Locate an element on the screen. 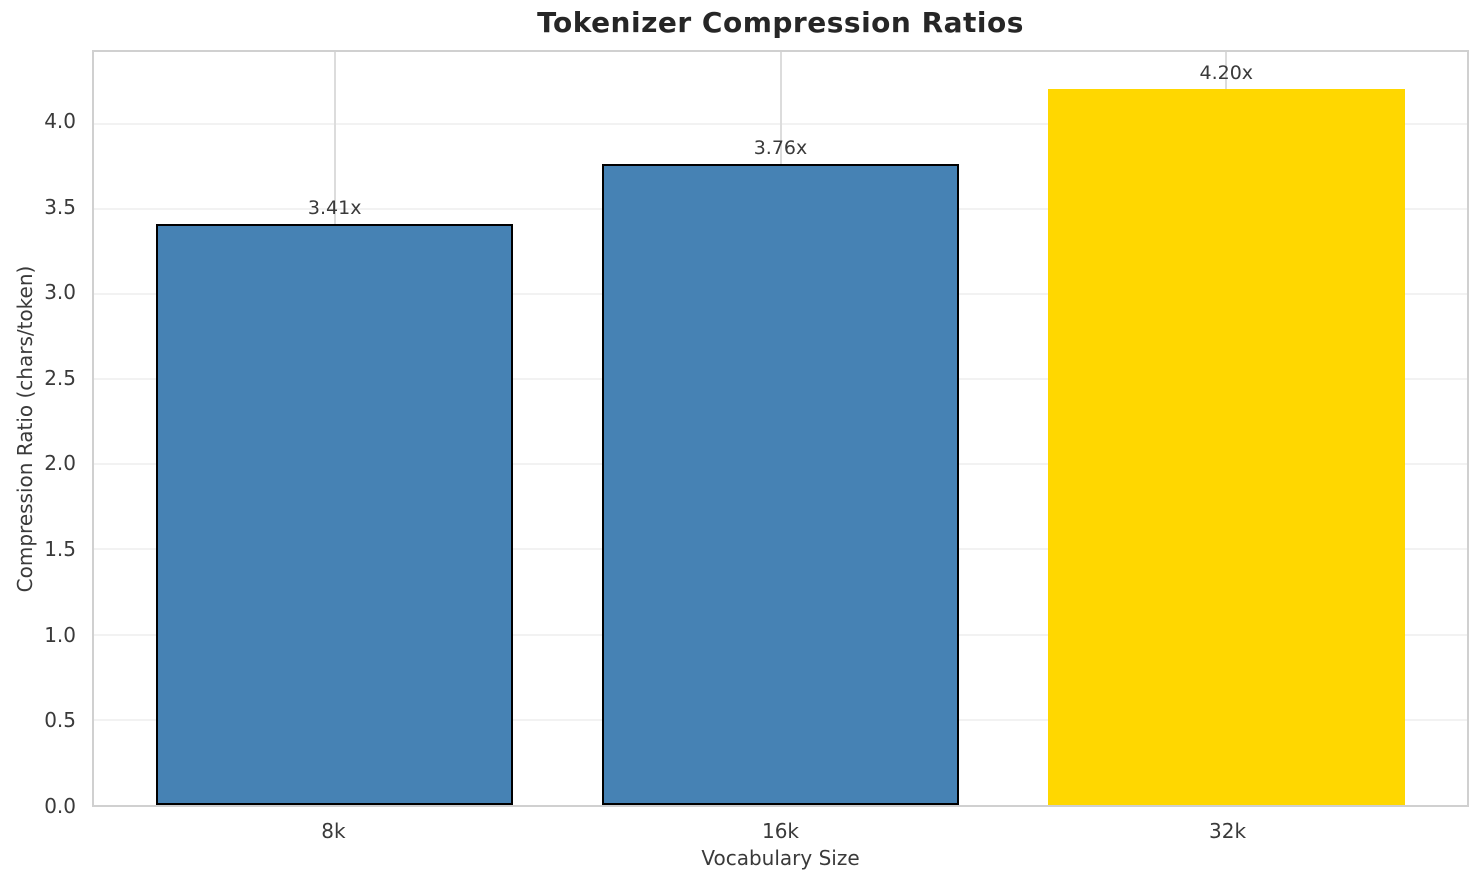 This screenshot has width=1484, height=885. x-axis-label: Vocabulary Size is located at coordinates (780, 858).